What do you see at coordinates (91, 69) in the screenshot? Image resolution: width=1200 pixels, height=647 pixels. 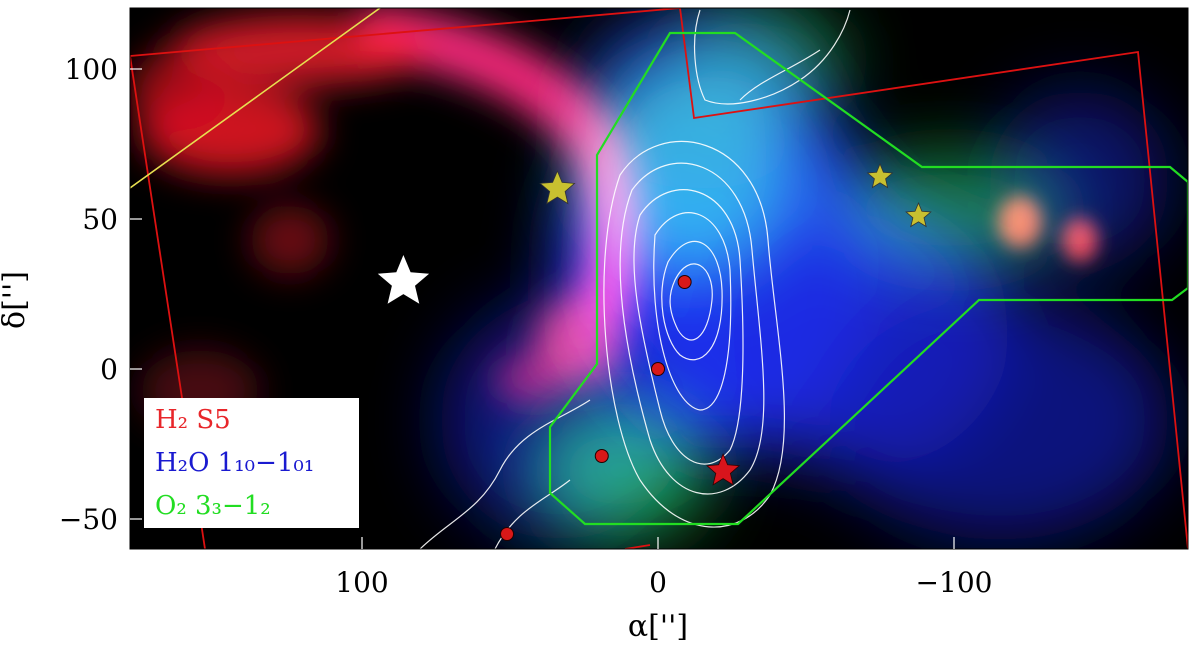 I see `y-tick-label-0: 100` at bounding box center [91, 69].